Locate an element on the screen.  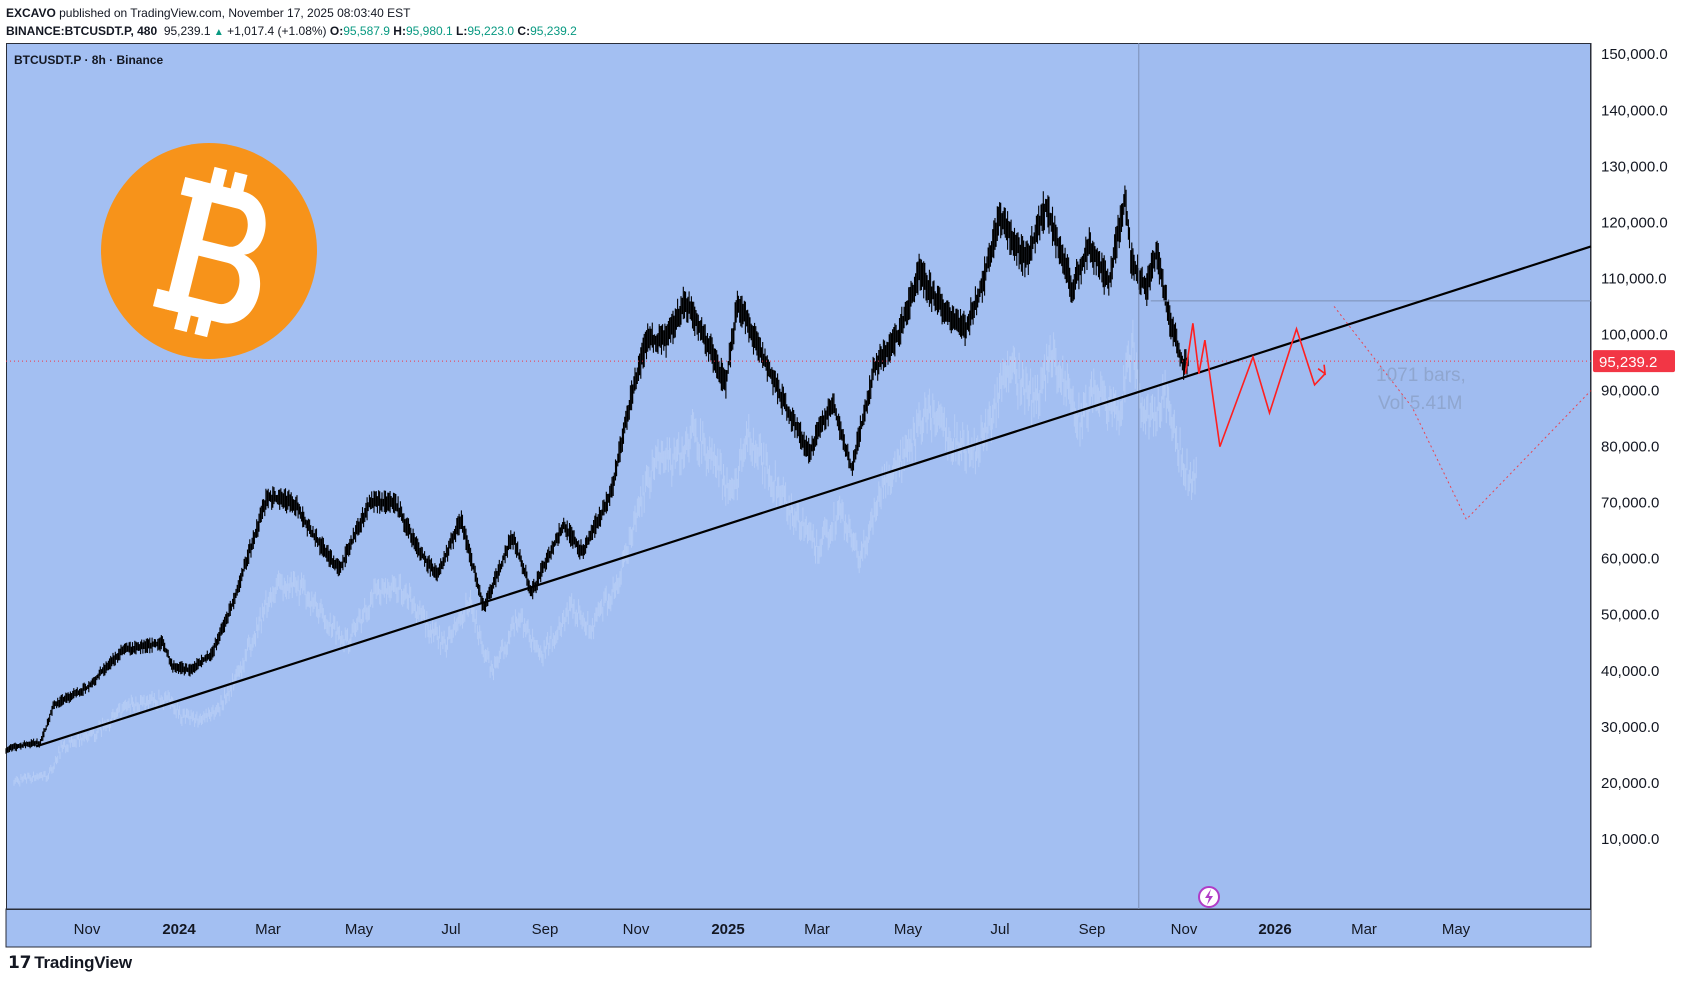
y-tick-label: 30,000.0 is located at coordinates (1630, 727).